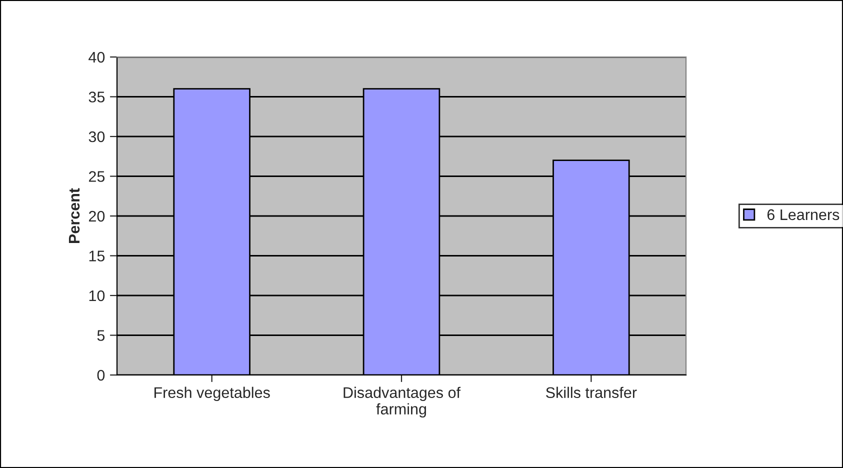 The height and width of the screenshot is (468, 843). I want to click on y-tick-label: 0, so click(101, 375).